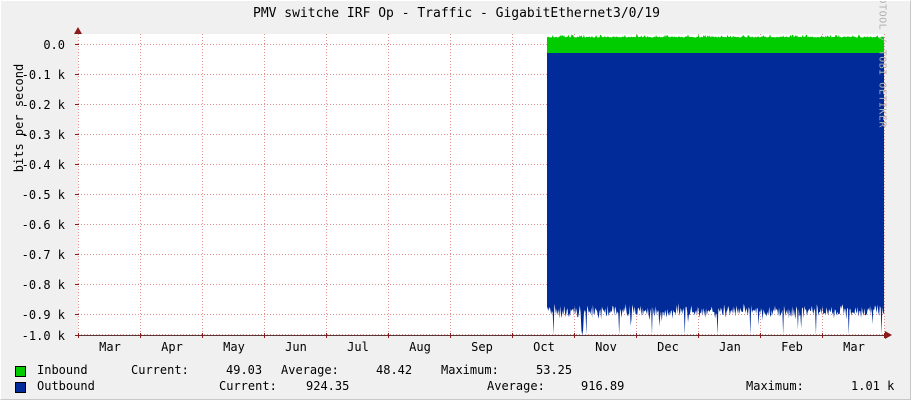 The image size is (911, 400). Describe the element at coordinates (730, 347) in the screenshot. I see `x-tick-label-10: Jan` at that location.